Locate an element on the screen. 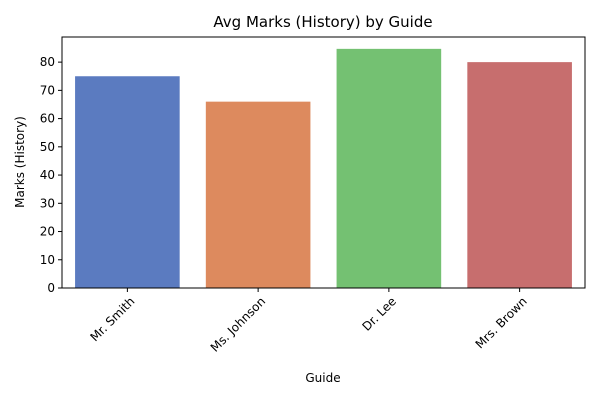  bar-ms-johnson is located at coordinates (258, 194).